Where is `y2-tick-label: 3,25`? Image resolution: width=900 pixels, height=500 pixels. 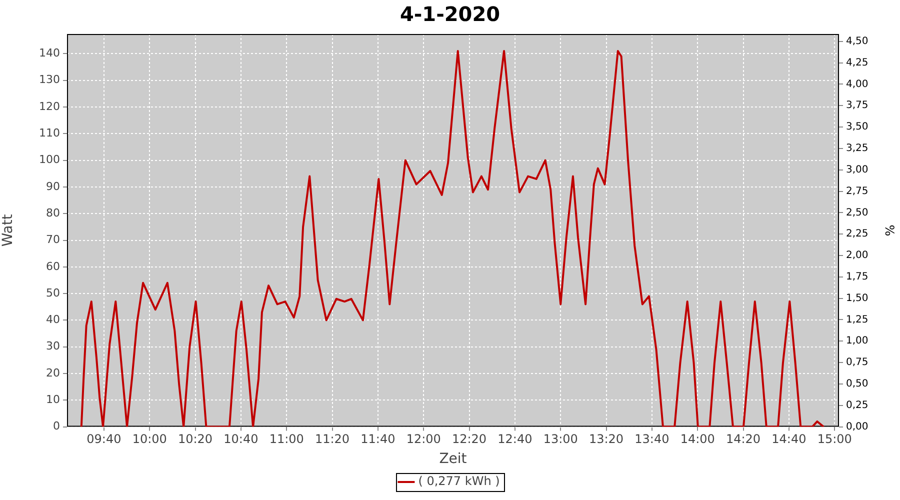
y2-tick-label: 3,25 is located at coordinates (857, 148).